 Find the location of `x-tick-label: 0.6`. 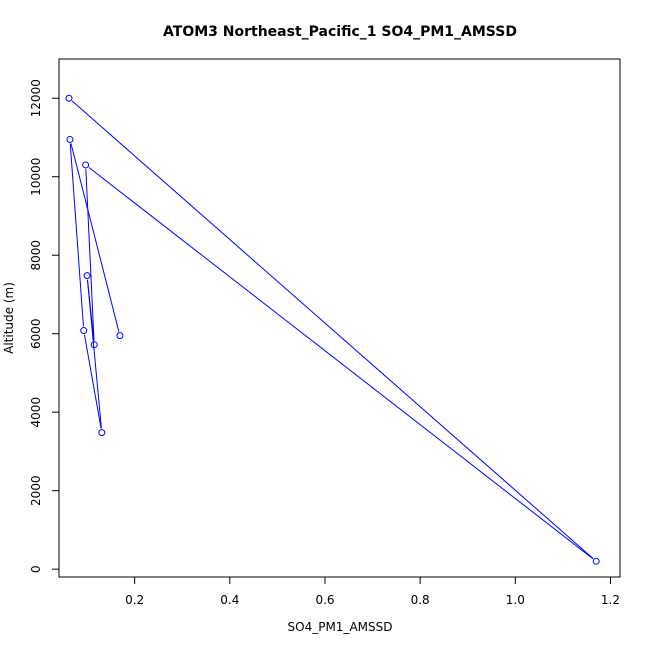

x-tick-label: 0.6 is located at coordinates (324, 600).